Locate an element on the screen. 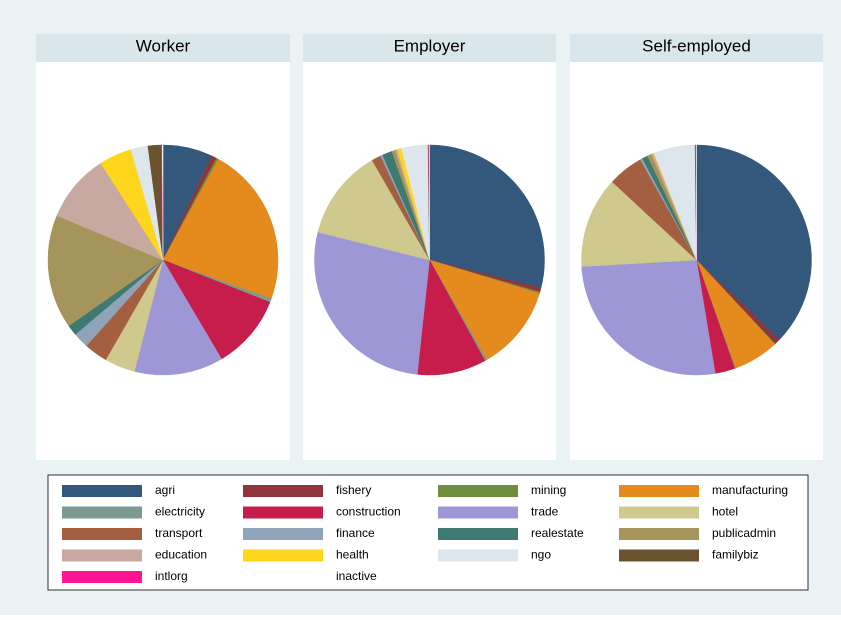  legend-label: transport is located at coordinates (179, 533).